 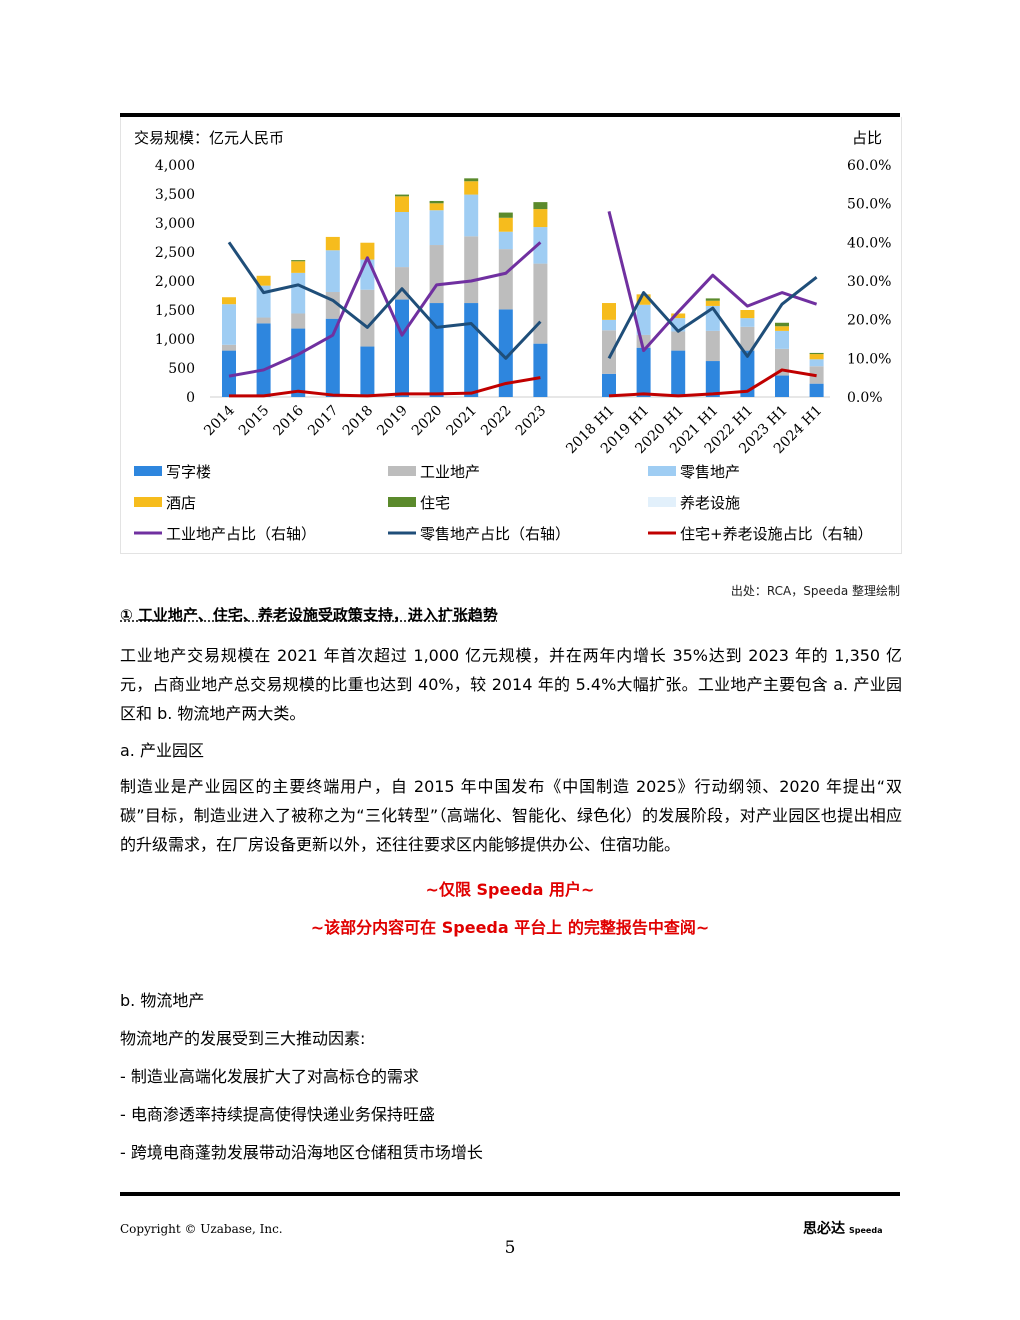 I want to click on logo-en: Speeda, so click(x=866, y=1230).